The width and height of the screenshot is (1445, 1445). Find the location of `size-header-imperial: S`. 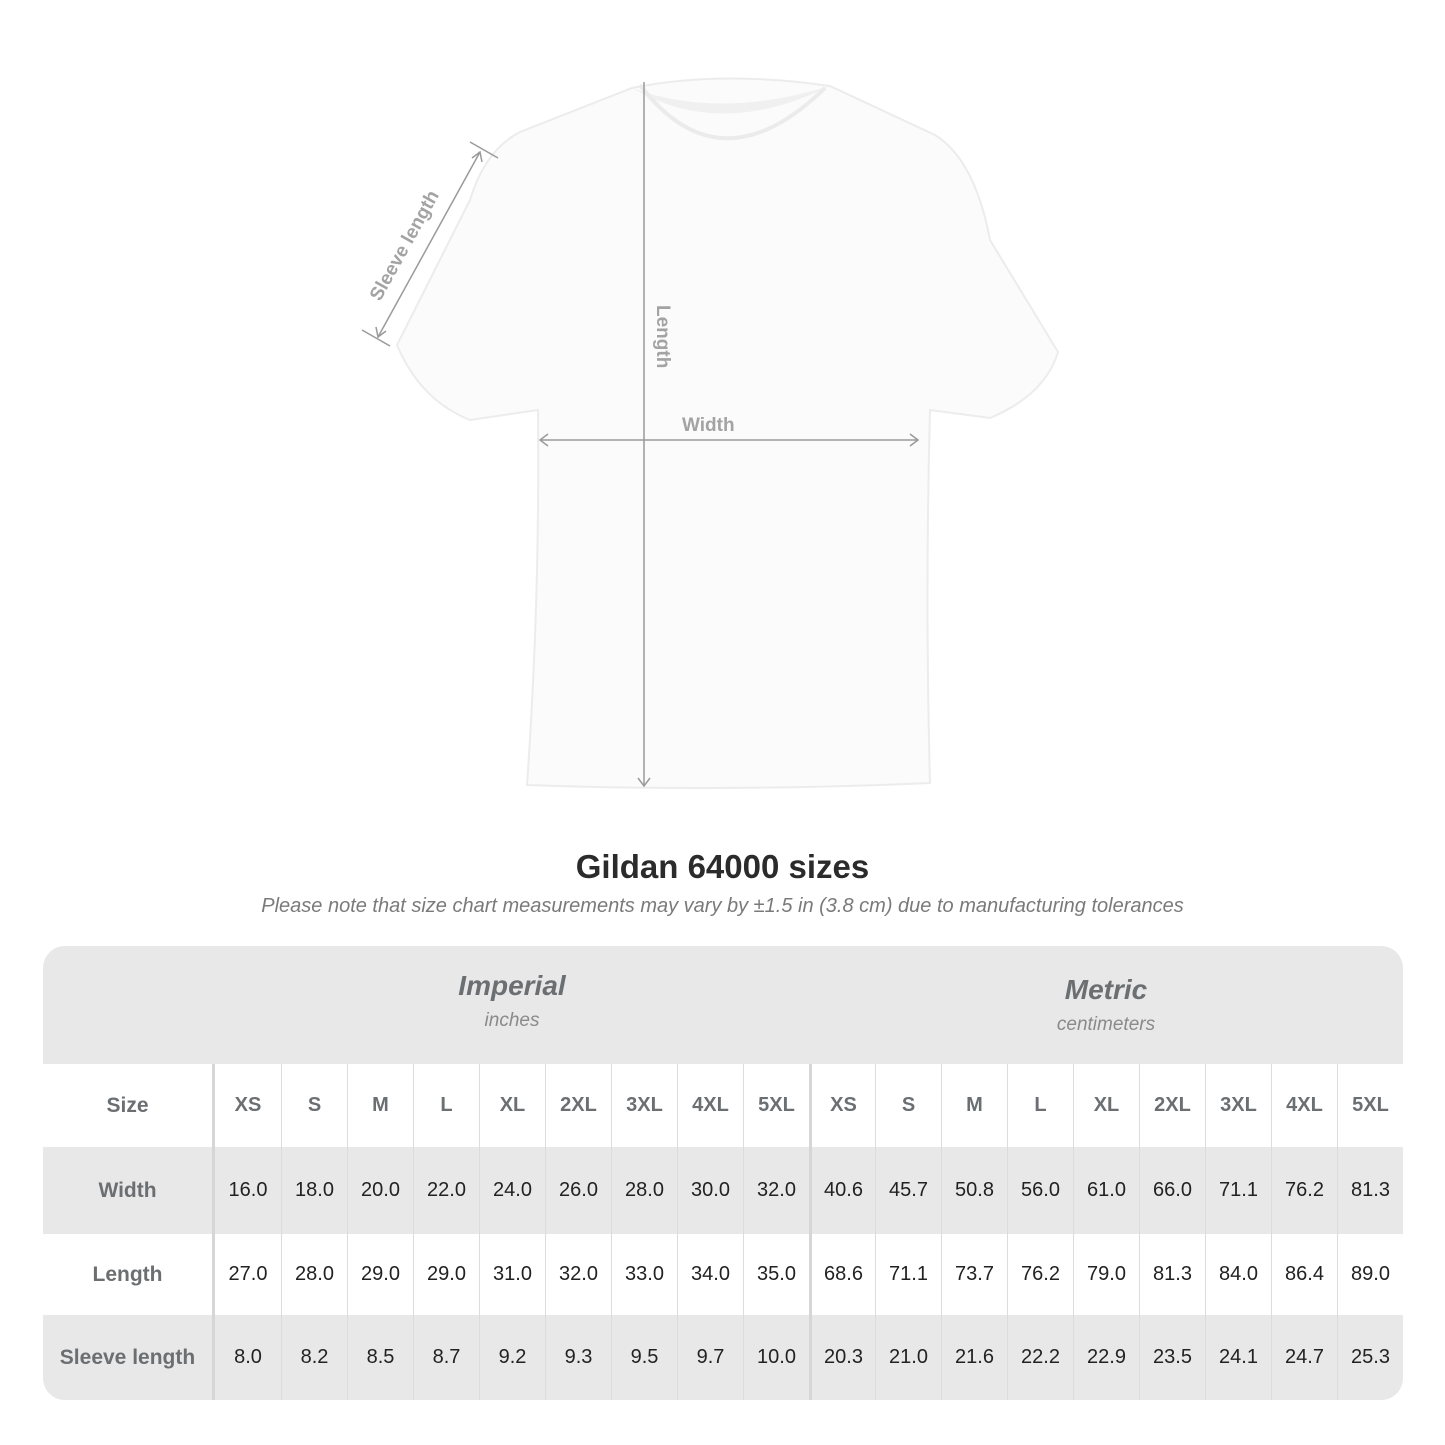

size-header-imperial: S is located at coordinates (314, 1105).